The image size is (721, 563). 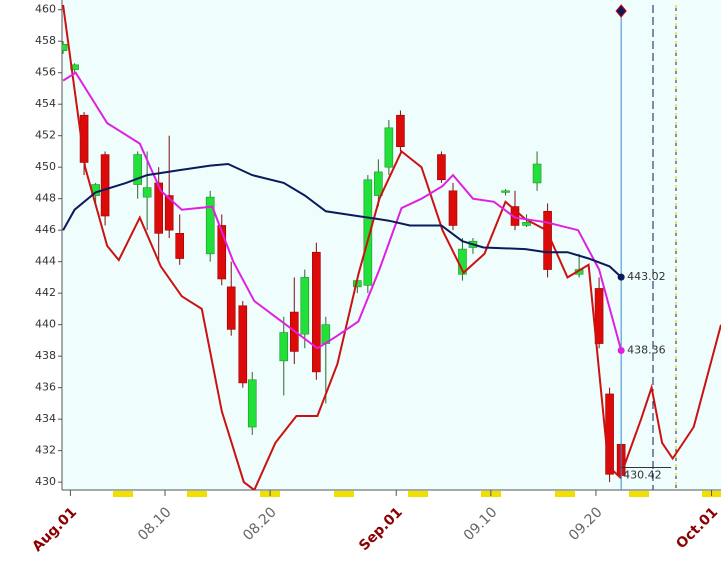 What do you see at coordinates (45, 450) in the screenshot?
I see `y-tick-label: 432` at bounding box center [45, 450].